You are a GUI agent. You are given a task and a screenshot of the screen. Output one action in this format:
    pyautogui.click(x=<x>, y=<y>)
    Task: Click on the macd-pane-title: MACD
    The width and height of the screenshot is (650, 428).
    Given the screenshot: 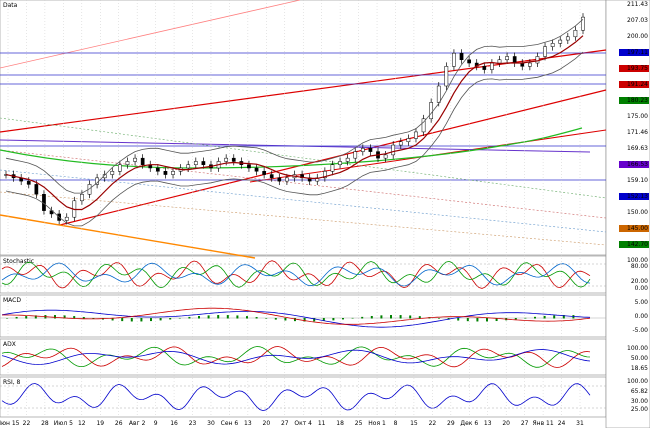 What is the action you would take?
    pyautogui.click(x=12, y=300)
    